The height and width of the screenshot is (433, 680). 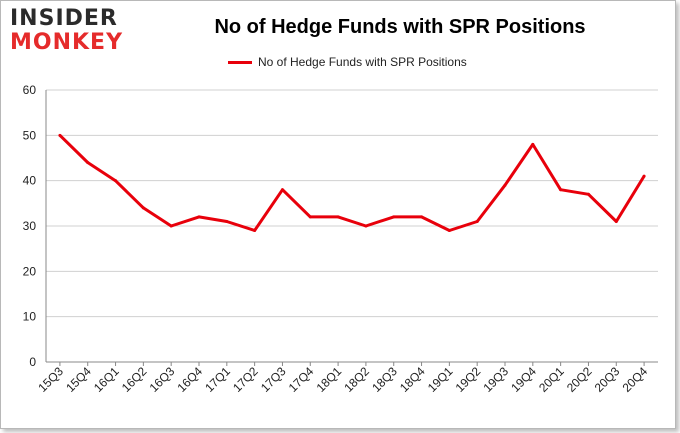 What do you see at coordinates (134, 379) in the screenshot?
I see `x-tick-label: 16Q2` at bounding box center [134, 379].